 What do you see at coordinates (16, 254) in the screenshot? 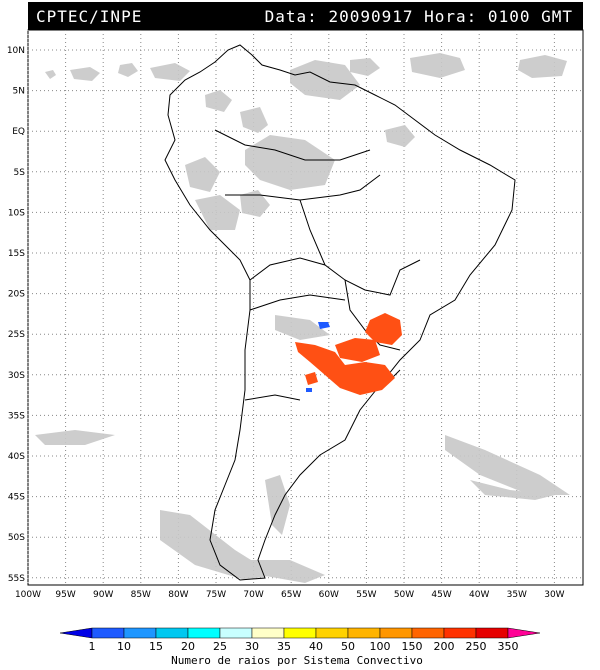
I see `lat-label: 15S` at bounding box center [16, 254].